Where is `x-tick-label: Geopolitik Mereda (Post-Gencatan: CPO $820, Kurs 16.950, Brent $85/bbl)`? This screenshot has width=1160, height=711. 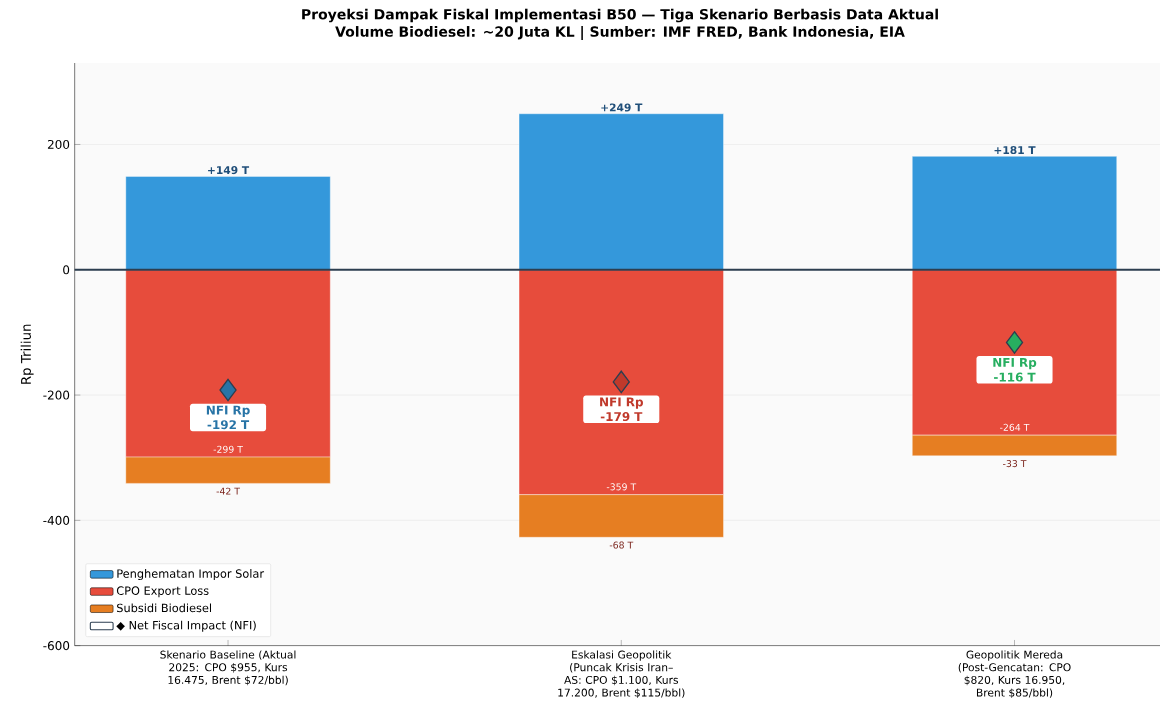
x-tick-label: Geopolitik Mereda (Post-Gencatan: CPO $820, Kurs 16.950, Brent $85/bbl) is located at coordinates (1014, 674).